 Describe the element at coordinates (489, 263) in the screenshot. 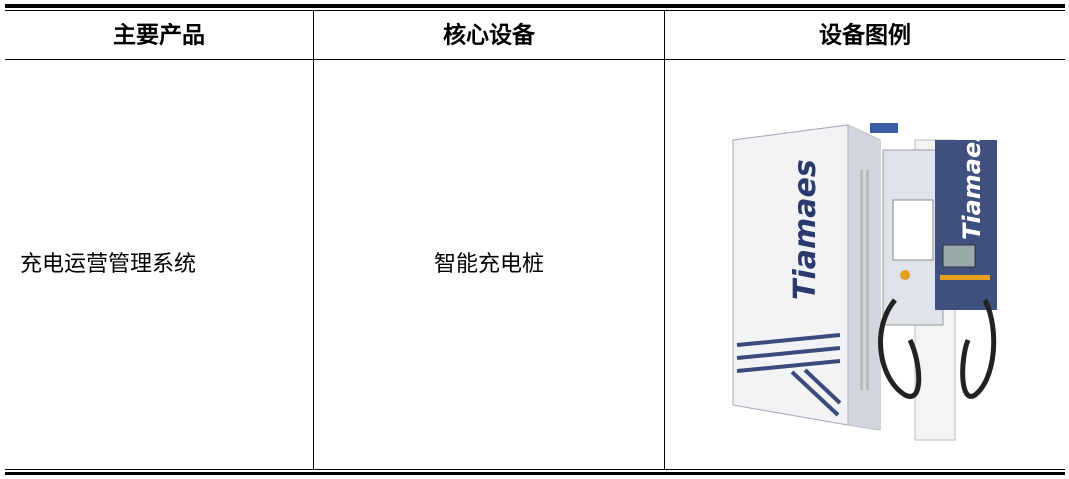

I see `cell: 智能充电桩` at that location.